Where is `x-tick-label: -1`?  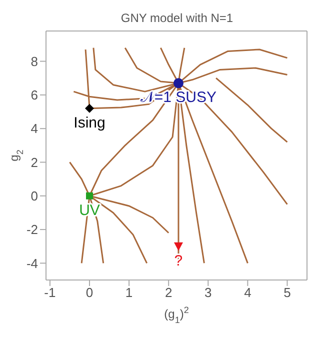 x-tick-label: -1 is located at coordinates (50, 292).